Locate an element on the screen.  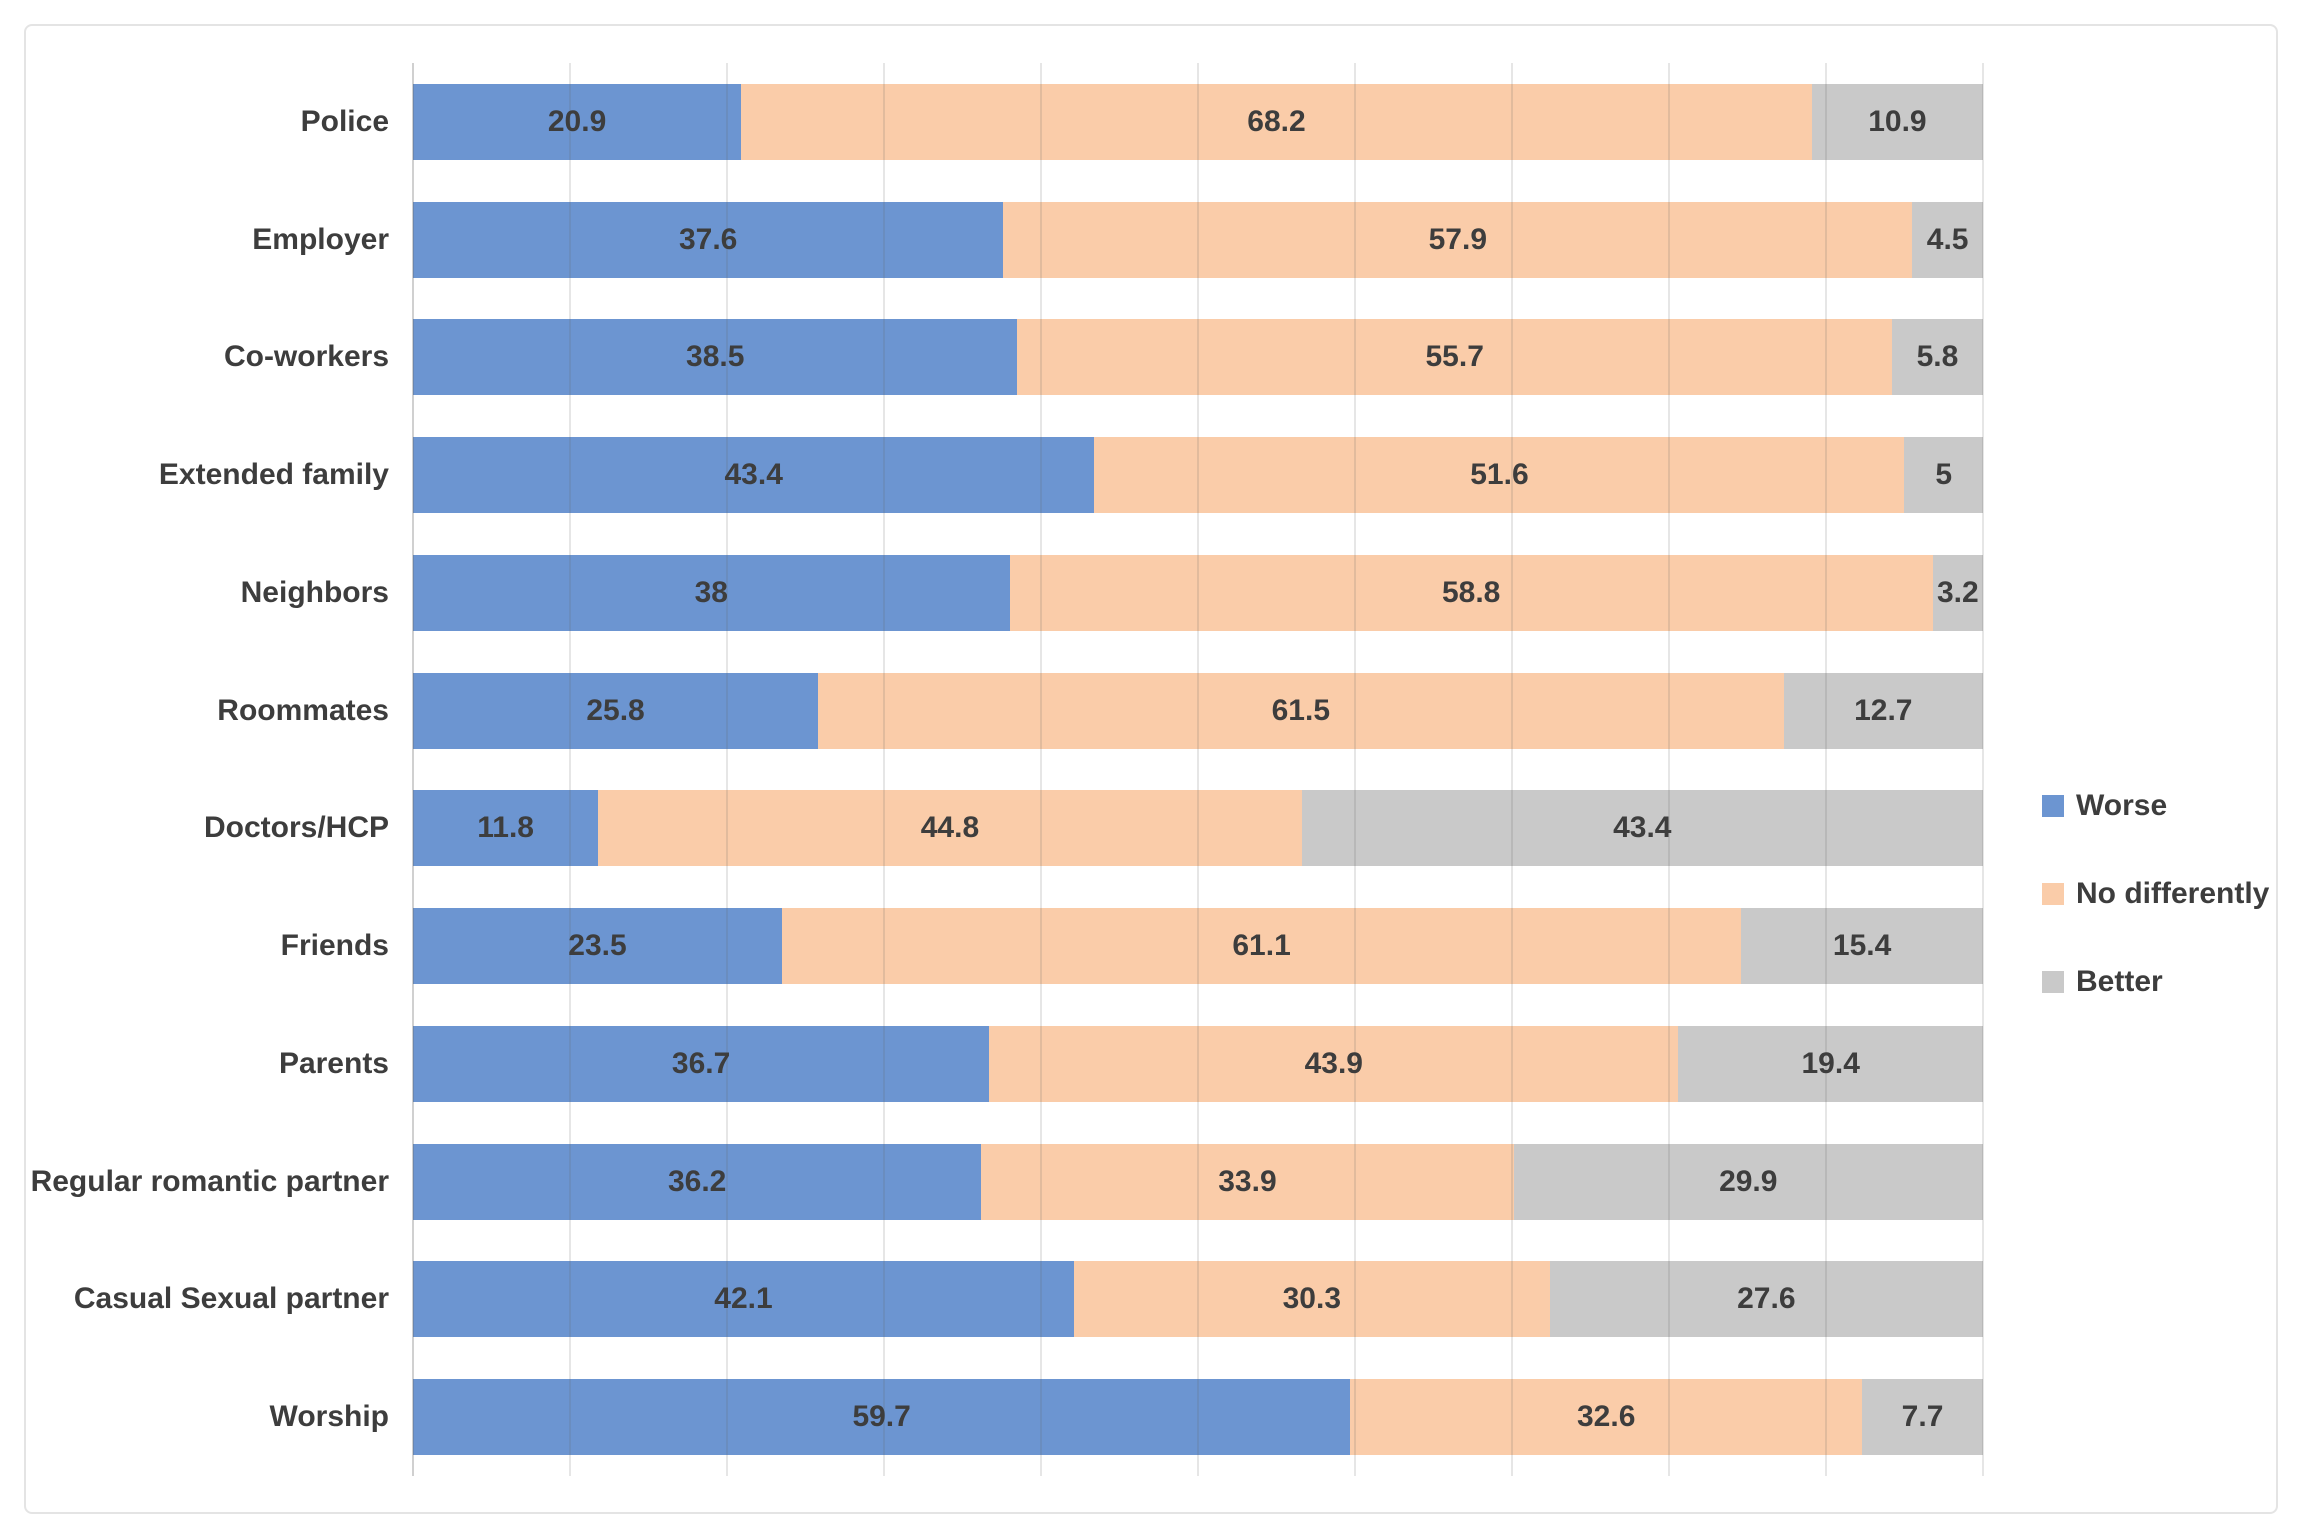
bar-segment-better: 43.4 is located at coordinates (1642, 828).